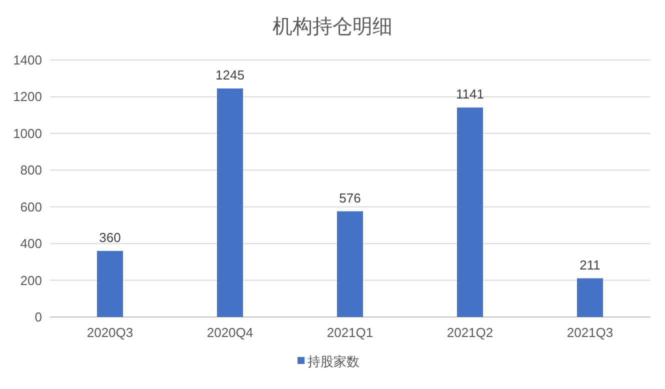  What do you see at coordinates (230, 332) in the screenshot?
I see `x-tick-label: 2020Q4` at bounding box center [230, 332].